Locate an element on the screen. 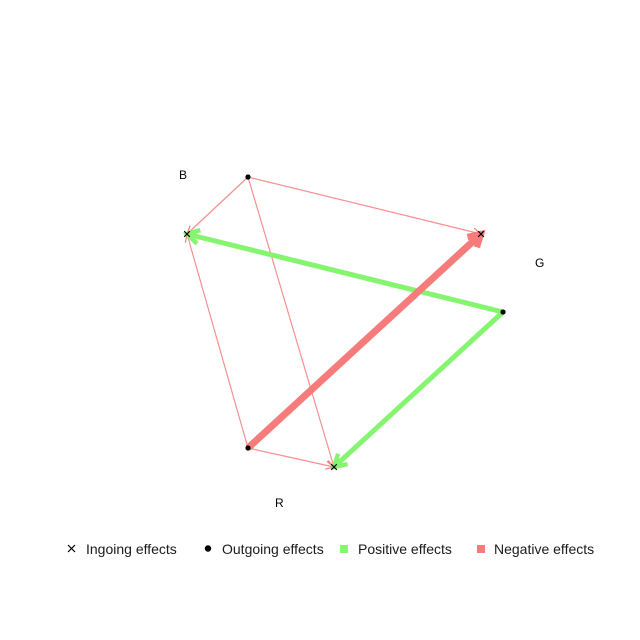 The image size is (640, 640). node-label-r: R is located at coordinates (279, 503).